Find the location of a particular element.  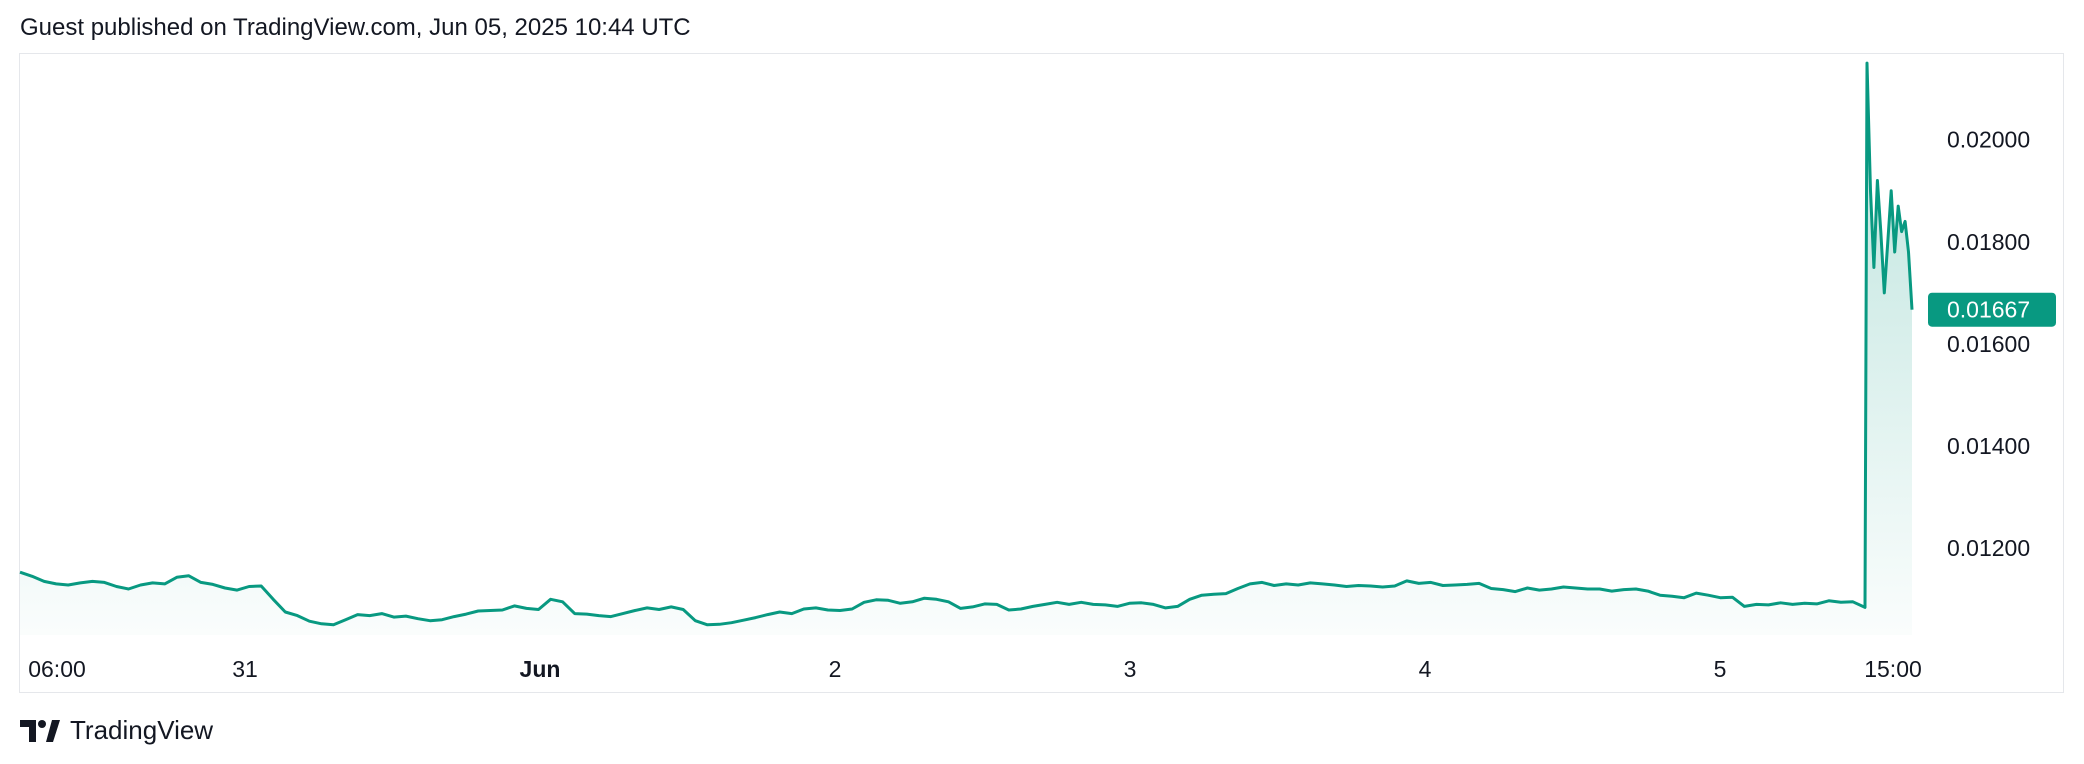

x-tick-label: 3 is located at coordinates (1130, 669).